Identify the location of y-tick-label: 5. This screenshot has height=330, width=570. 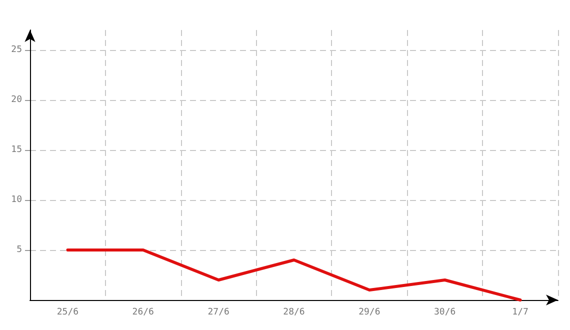
(19, 250).